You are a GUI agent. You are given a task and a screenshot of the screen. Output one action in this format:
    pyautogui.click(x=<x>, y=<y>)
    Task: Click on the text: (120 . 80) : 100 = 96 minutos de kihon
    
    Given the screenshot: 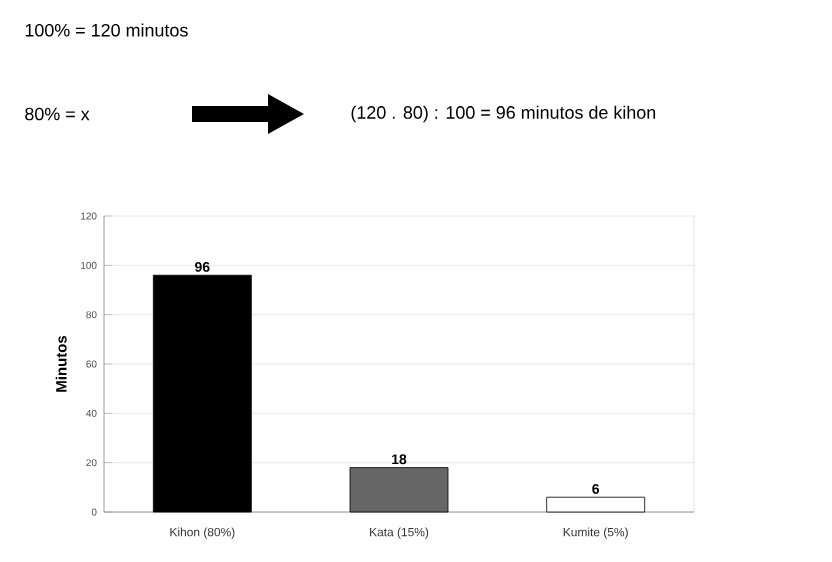 What is the action you would take?
    pyautogui.click(x=503, y=114)
    